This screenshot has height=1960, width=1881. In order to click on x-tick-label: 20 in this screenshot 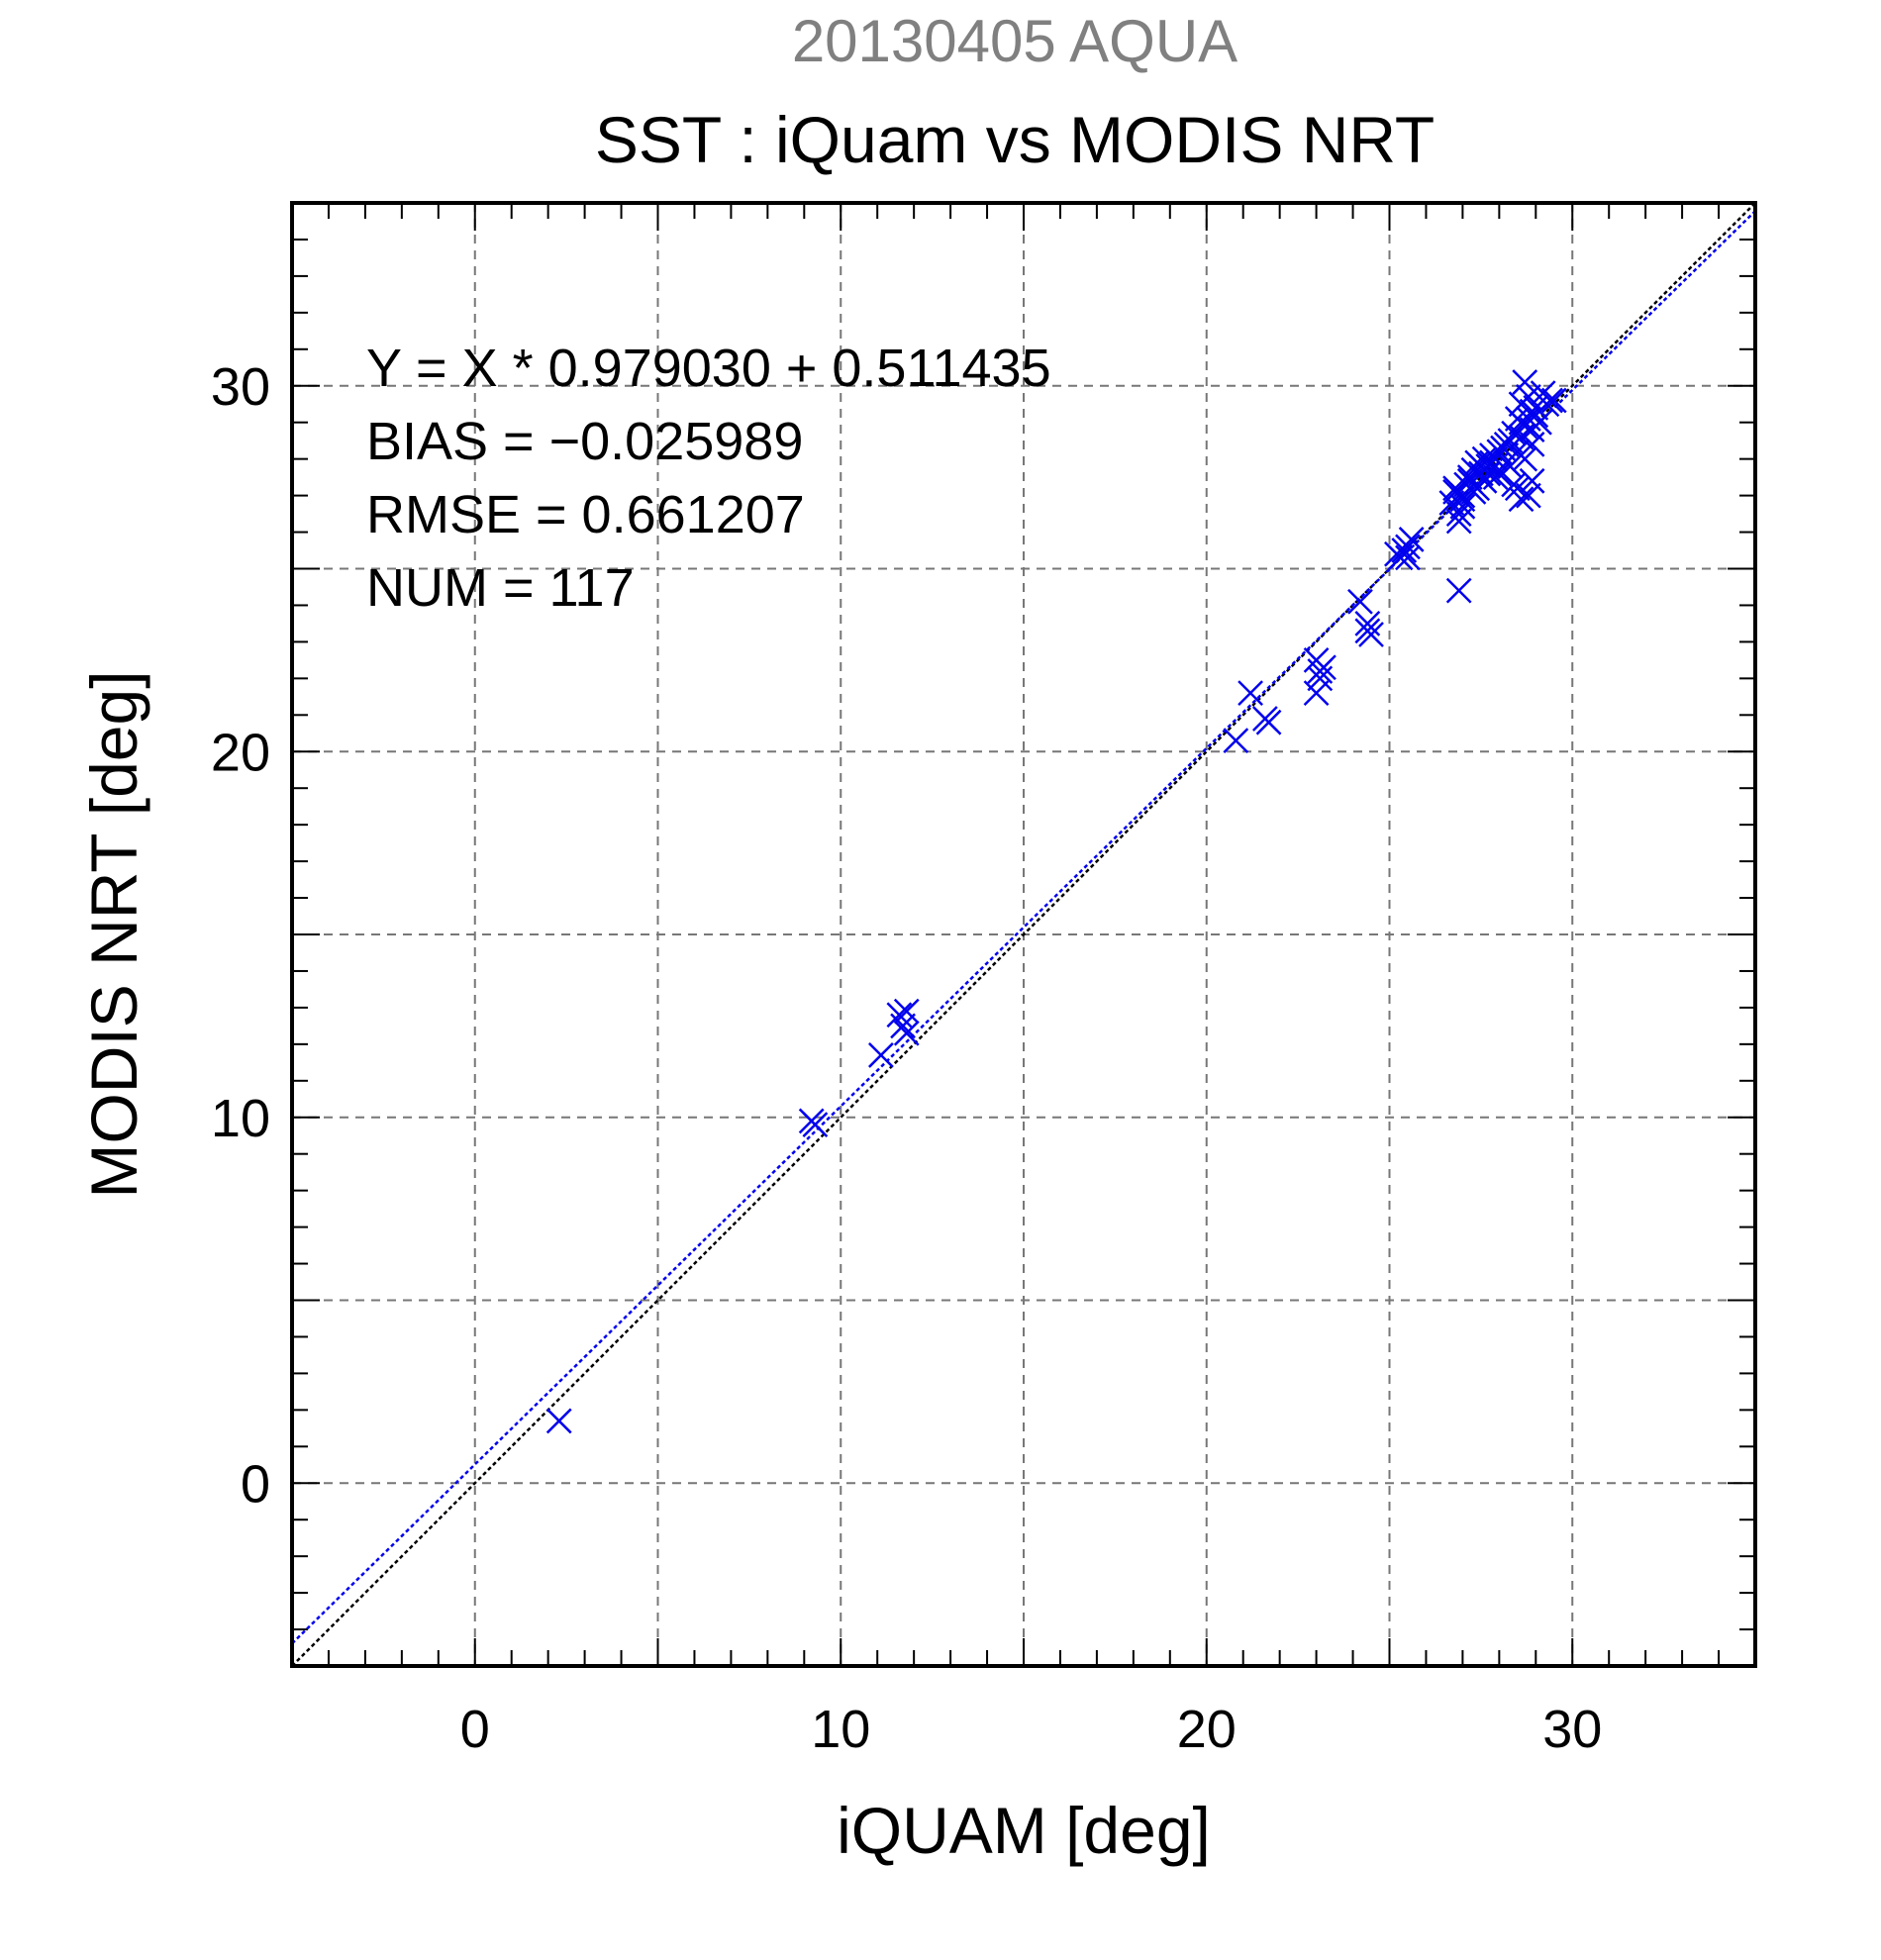, I will do `click(1207, 1729)`.